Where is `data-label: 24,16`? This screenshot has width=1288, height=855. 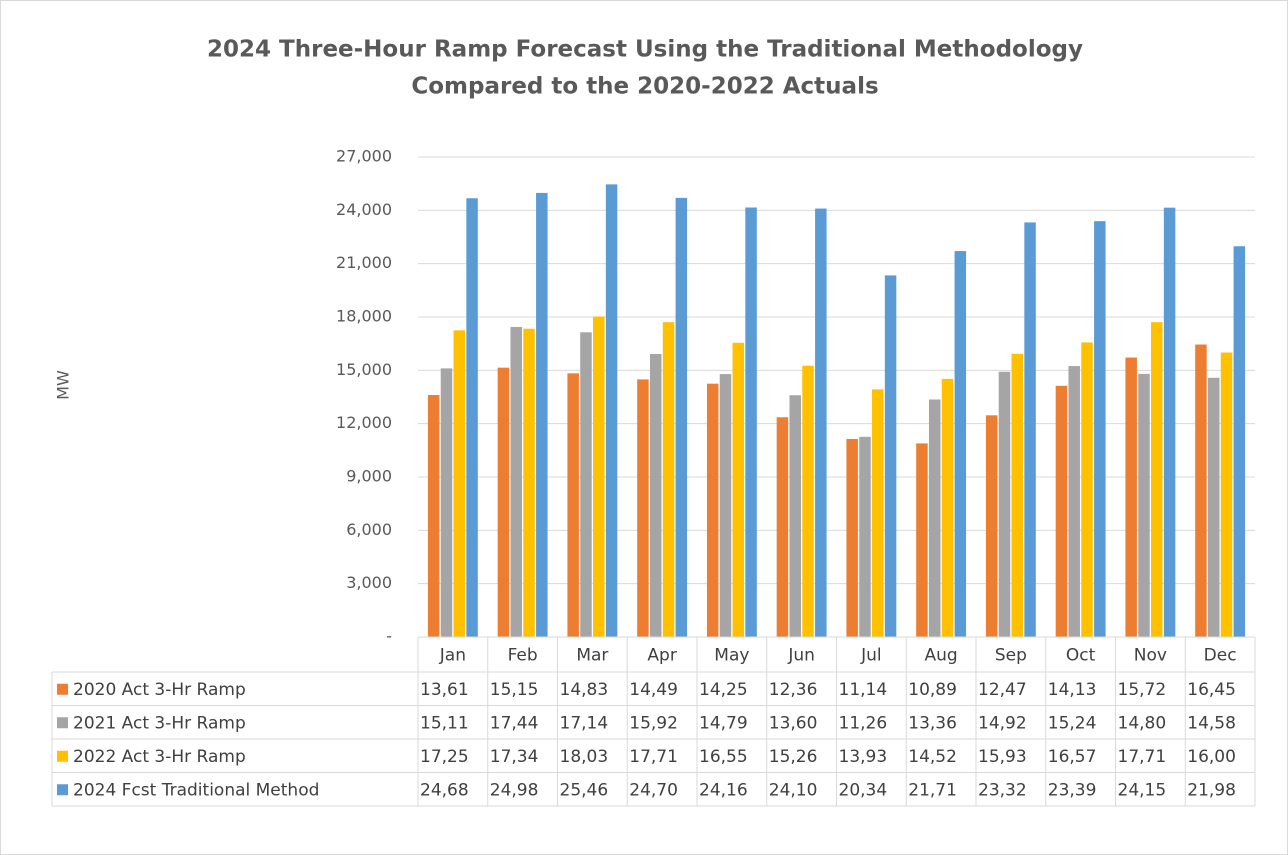
data-label: 24,16 is located at coordinates (723, 790).